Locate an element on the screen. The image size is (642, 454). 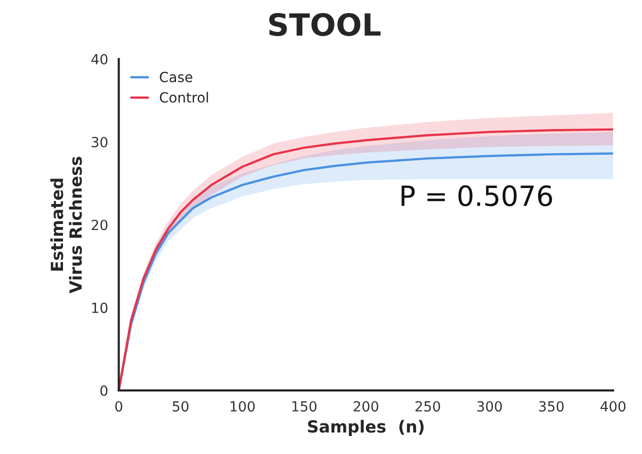
y-tick-label: 20 is located at coordinates (100, 225).